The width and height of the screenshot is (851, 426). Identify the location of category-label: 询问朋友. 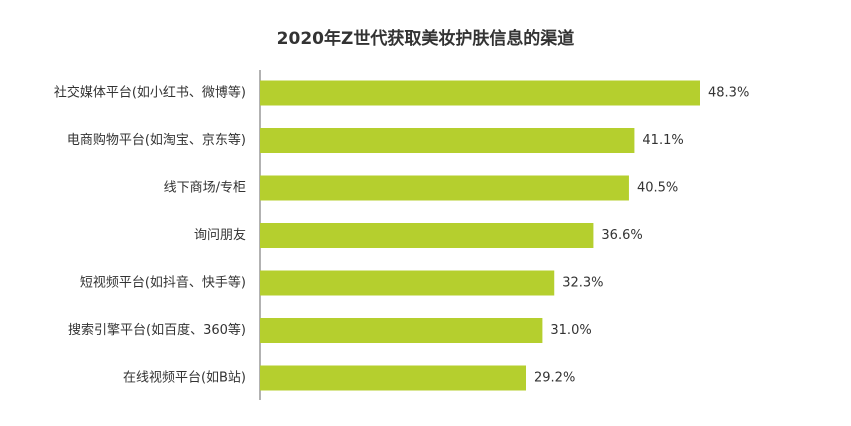
(220, 235).